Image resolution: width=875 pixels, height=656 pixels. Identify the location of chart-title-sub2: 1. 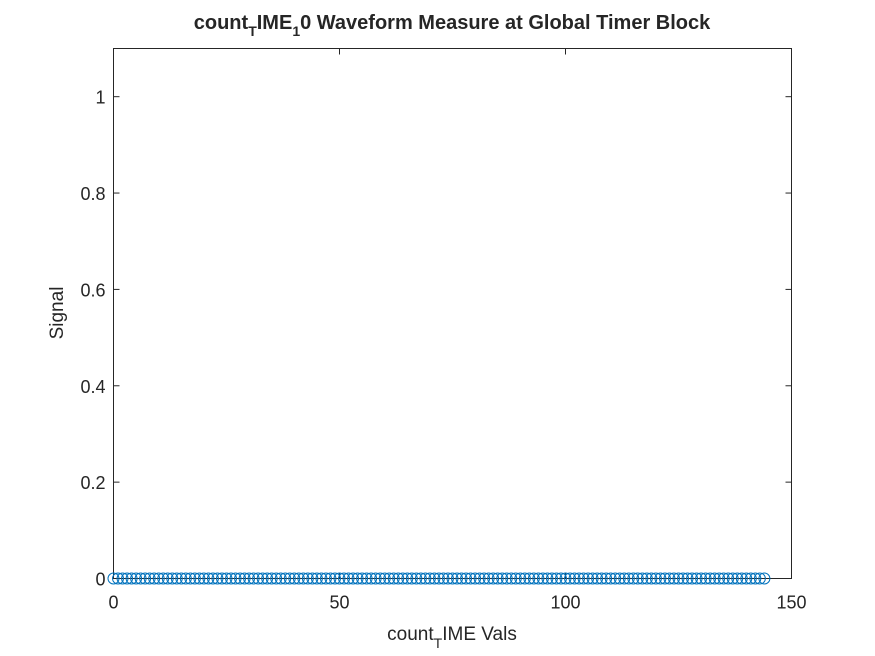
(296, 31).